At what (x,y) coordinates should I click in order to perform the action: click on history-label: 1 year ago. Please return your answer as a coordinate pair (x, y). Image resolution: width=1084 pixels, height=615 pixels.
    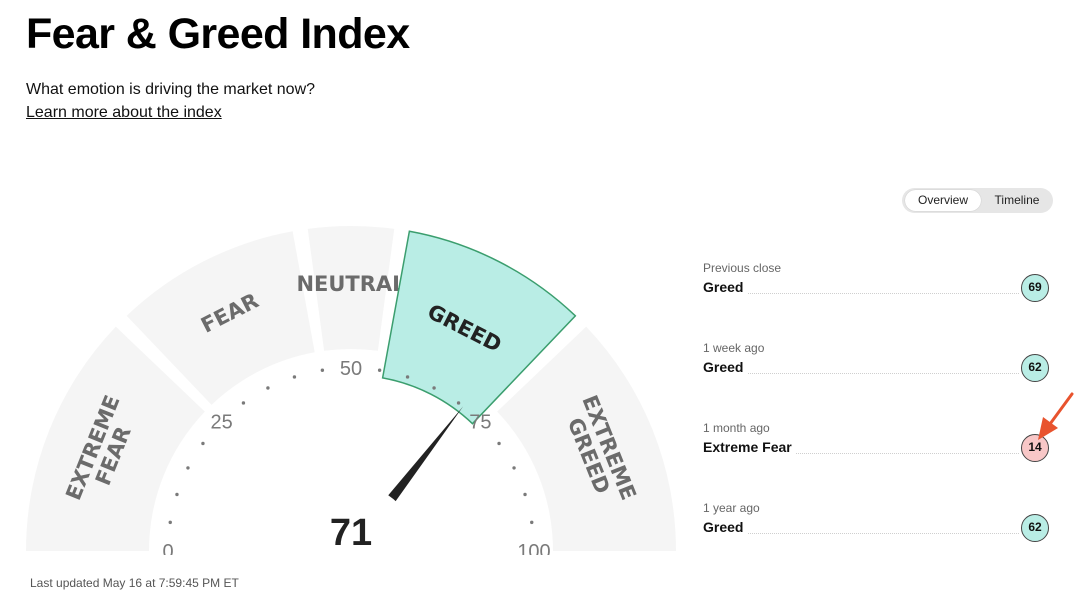
    Looking at the image, I should click on (731, 508).